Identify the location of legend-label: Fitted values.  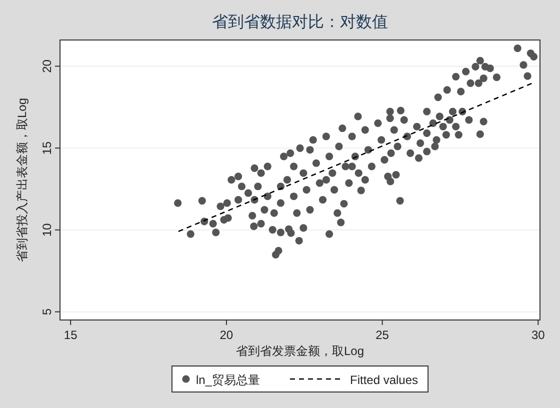
(384, 380).